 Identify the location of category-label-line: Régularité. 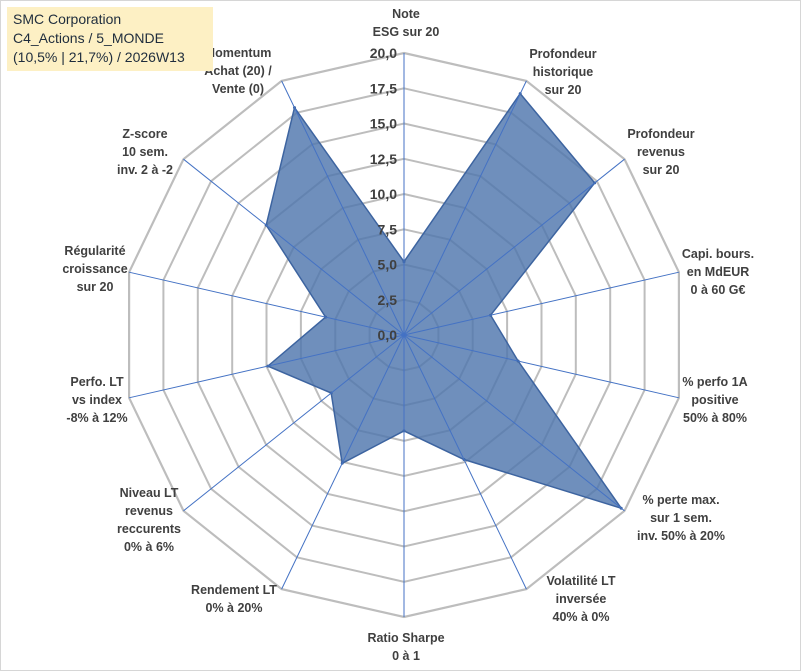
(94, 251).